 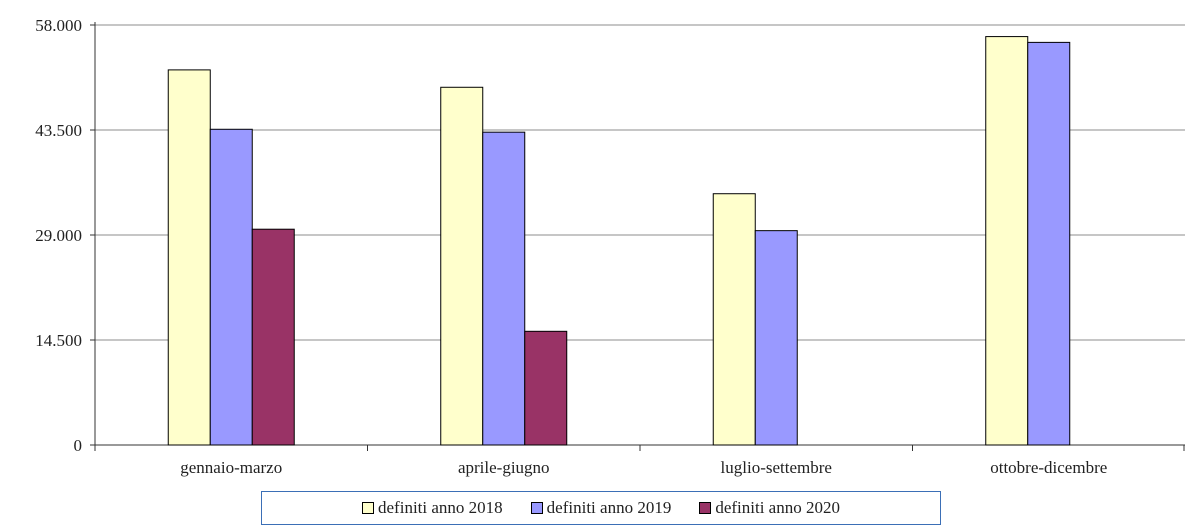 I want to click on legend-swatch-2019, so click(x=536, y=508).